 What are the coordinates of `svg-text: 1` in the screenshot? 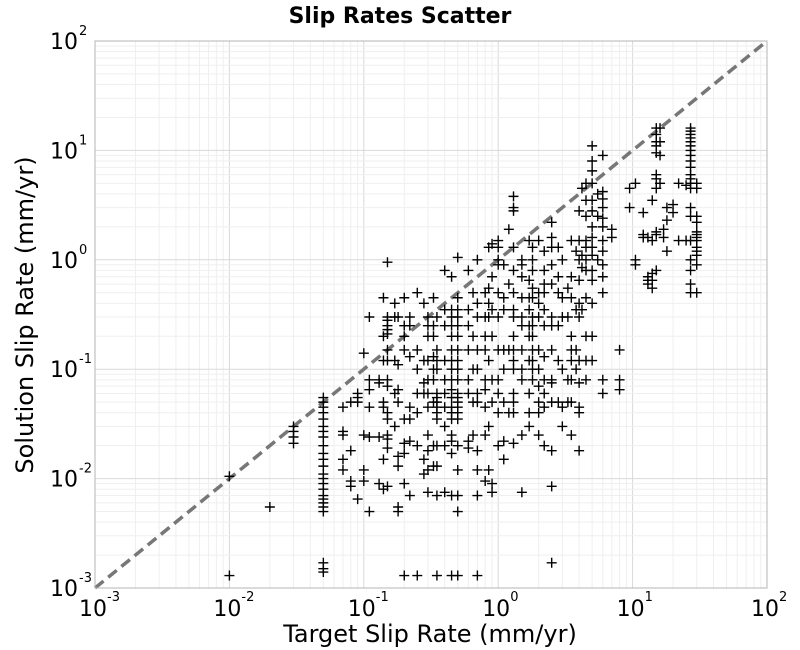 It's located at (83, 140).